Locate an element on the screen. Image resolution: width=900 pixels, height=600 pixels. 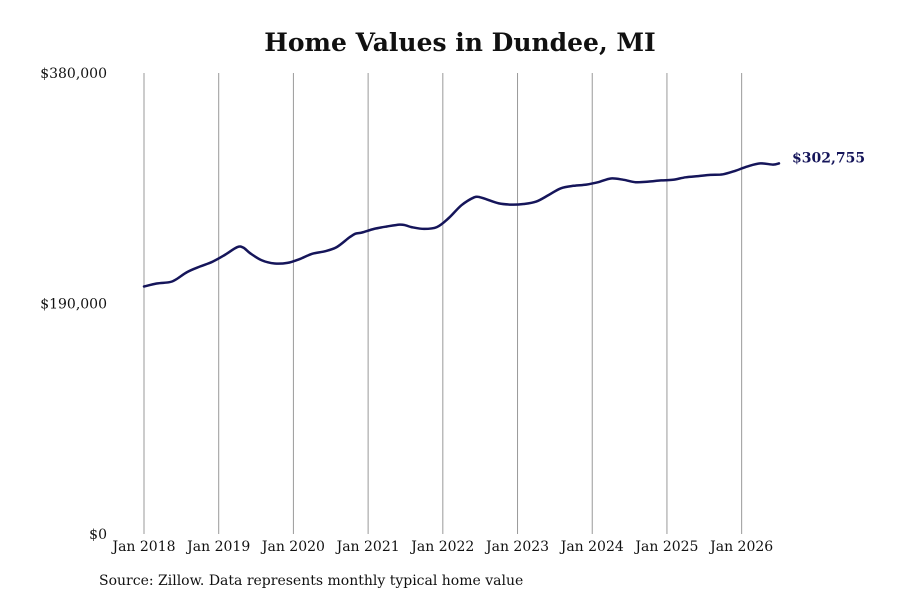
x-tick-label: Jan 2019 is located at coordinates (217, 547).